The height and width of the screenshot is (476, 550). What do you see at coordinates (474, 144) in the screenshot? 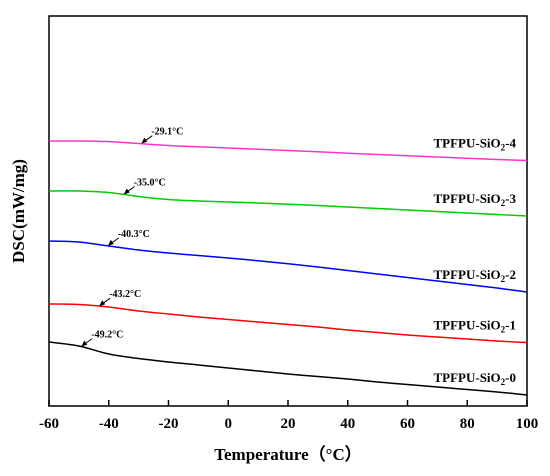
I see `series-label: TPFPU-SiO2-4` at bounding box center [474, 144].